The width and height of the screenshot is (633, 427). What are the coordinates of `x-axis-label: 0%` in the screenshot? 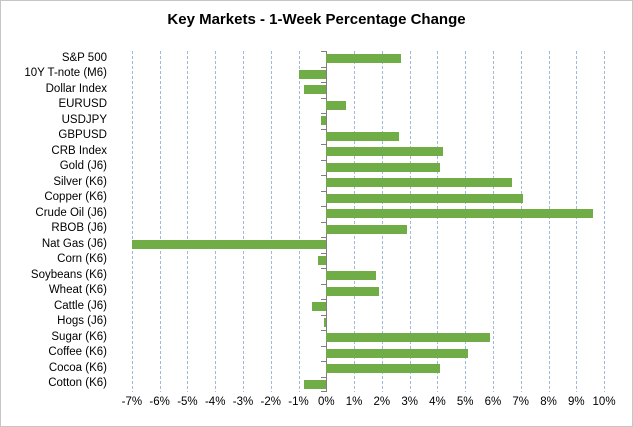 It's located at (326, 402).